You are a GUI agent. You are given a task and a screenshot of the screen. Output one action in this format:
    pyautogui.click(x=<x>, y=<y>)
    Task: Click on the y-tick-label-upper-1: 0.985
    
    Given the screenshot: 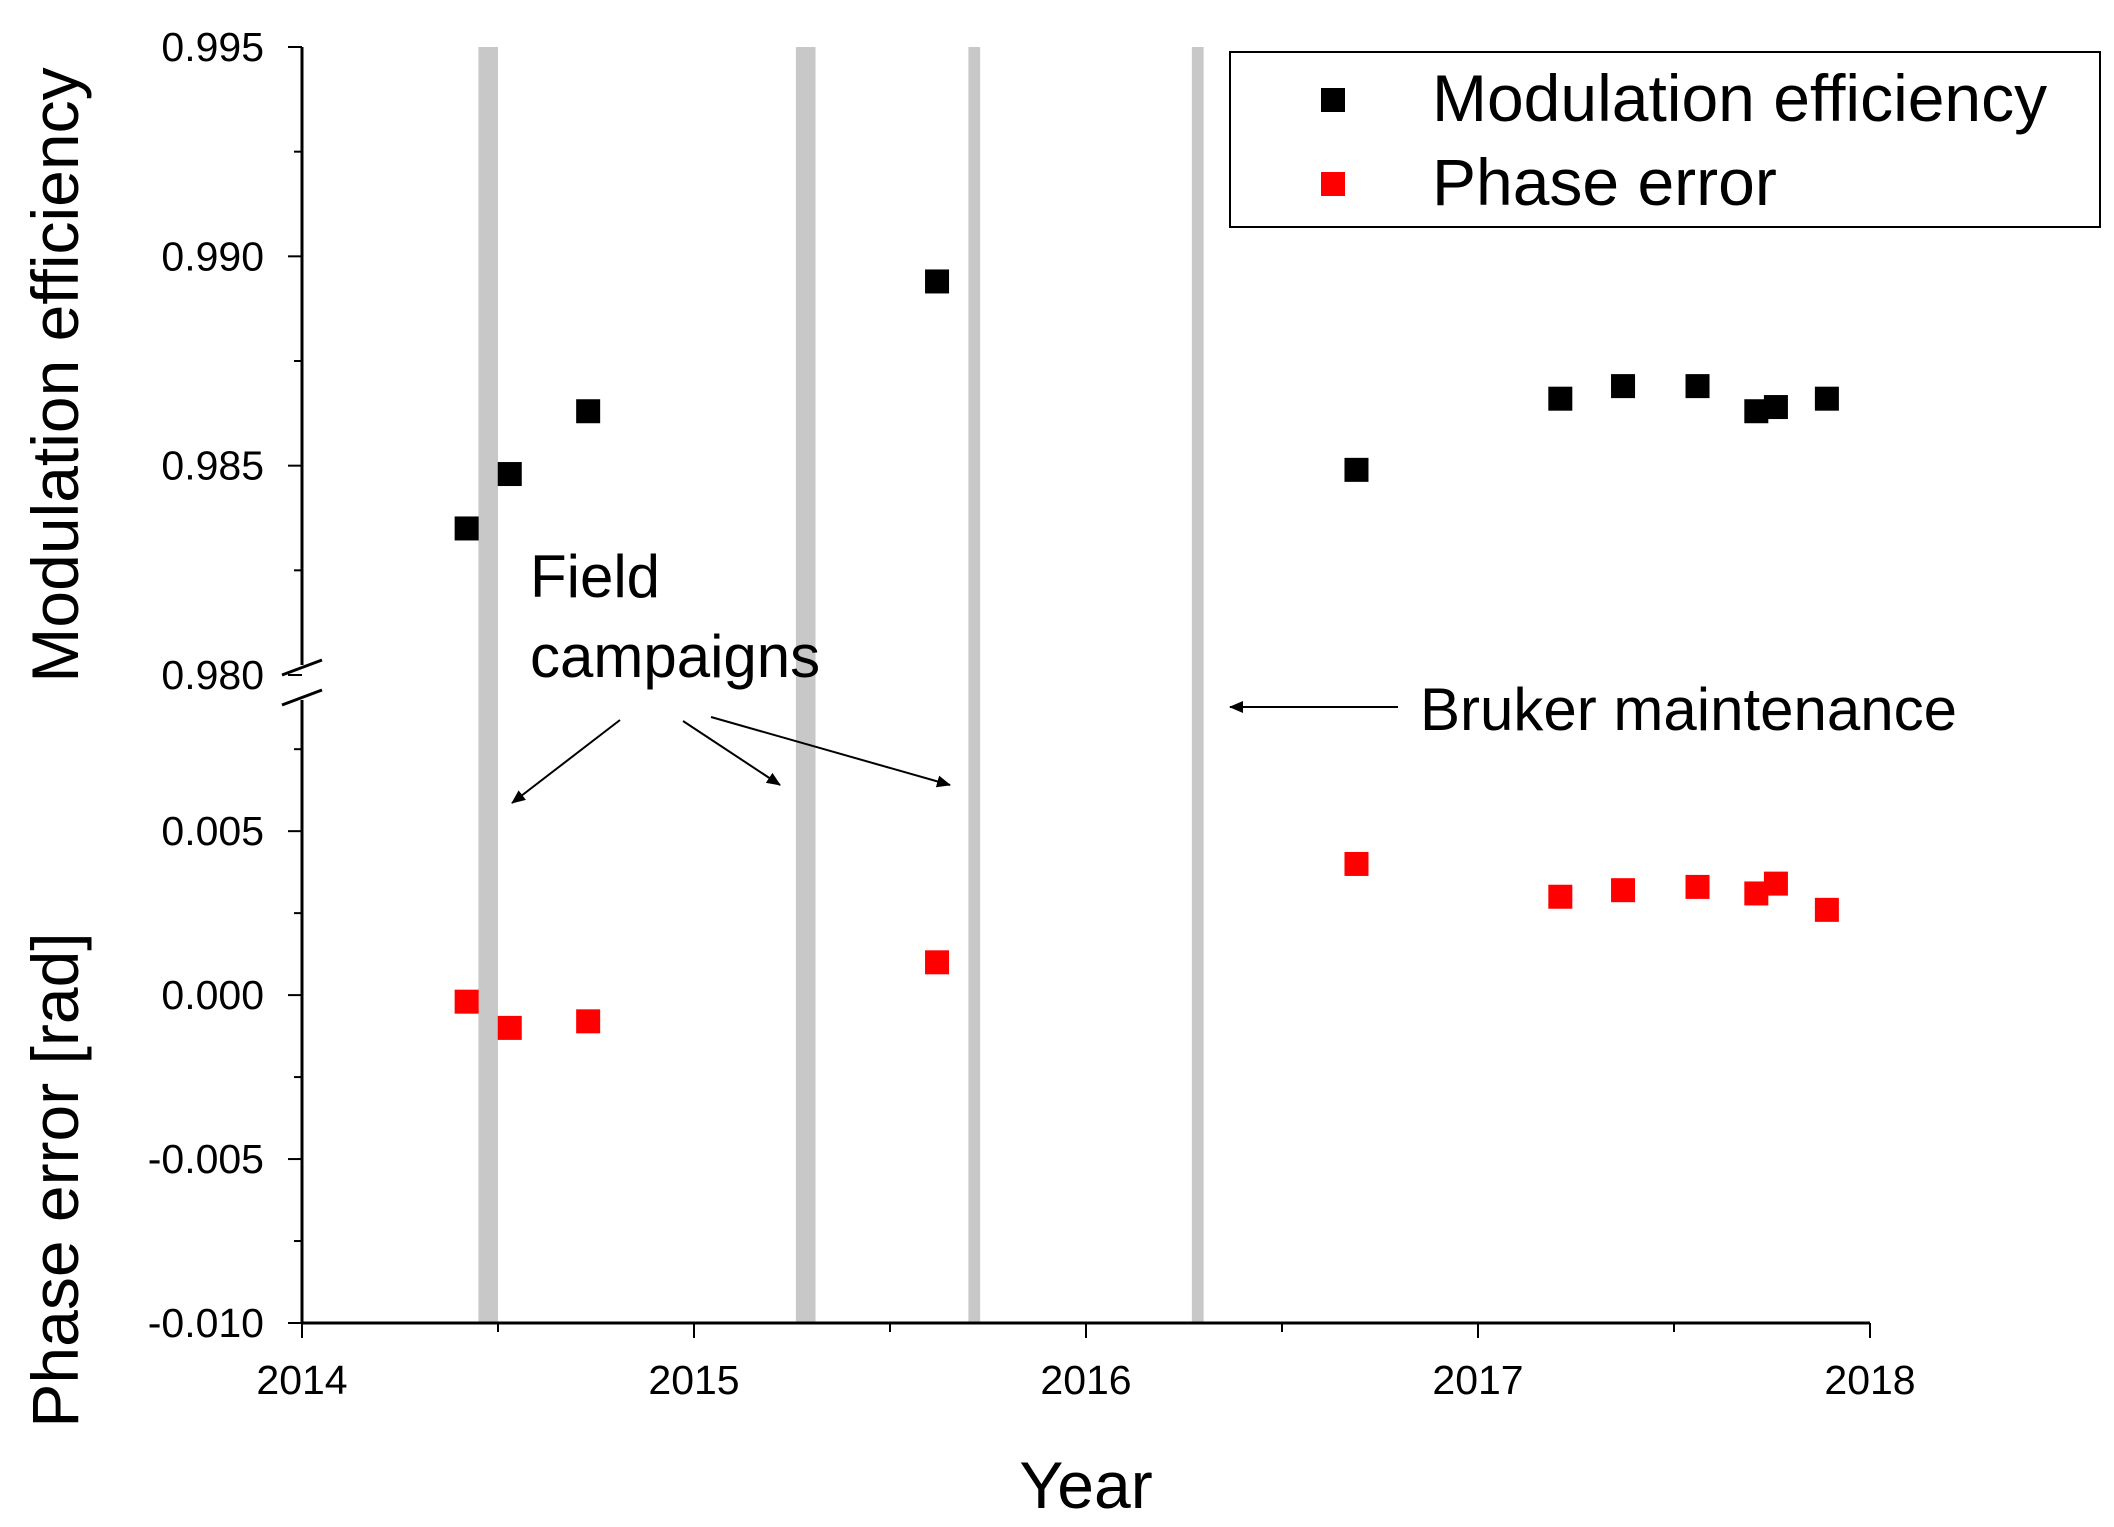 What is the action you would take?
    pyautogui.click(x=212, y=466)
    